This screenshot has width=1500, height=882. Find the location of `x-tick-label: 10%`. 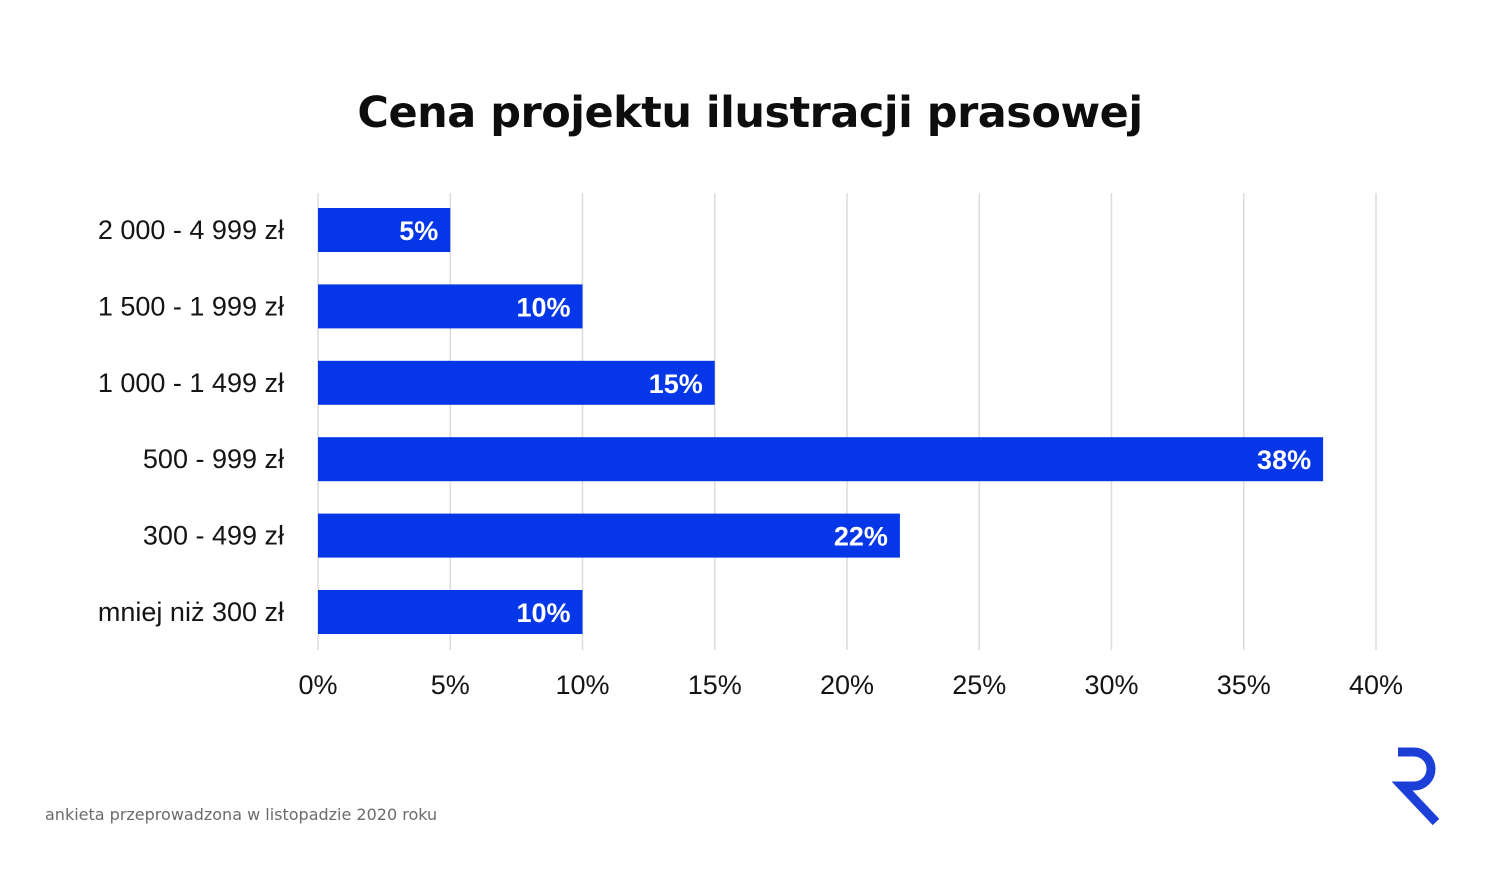

x-tick-label: 10% is located at coordinates (582, 685).